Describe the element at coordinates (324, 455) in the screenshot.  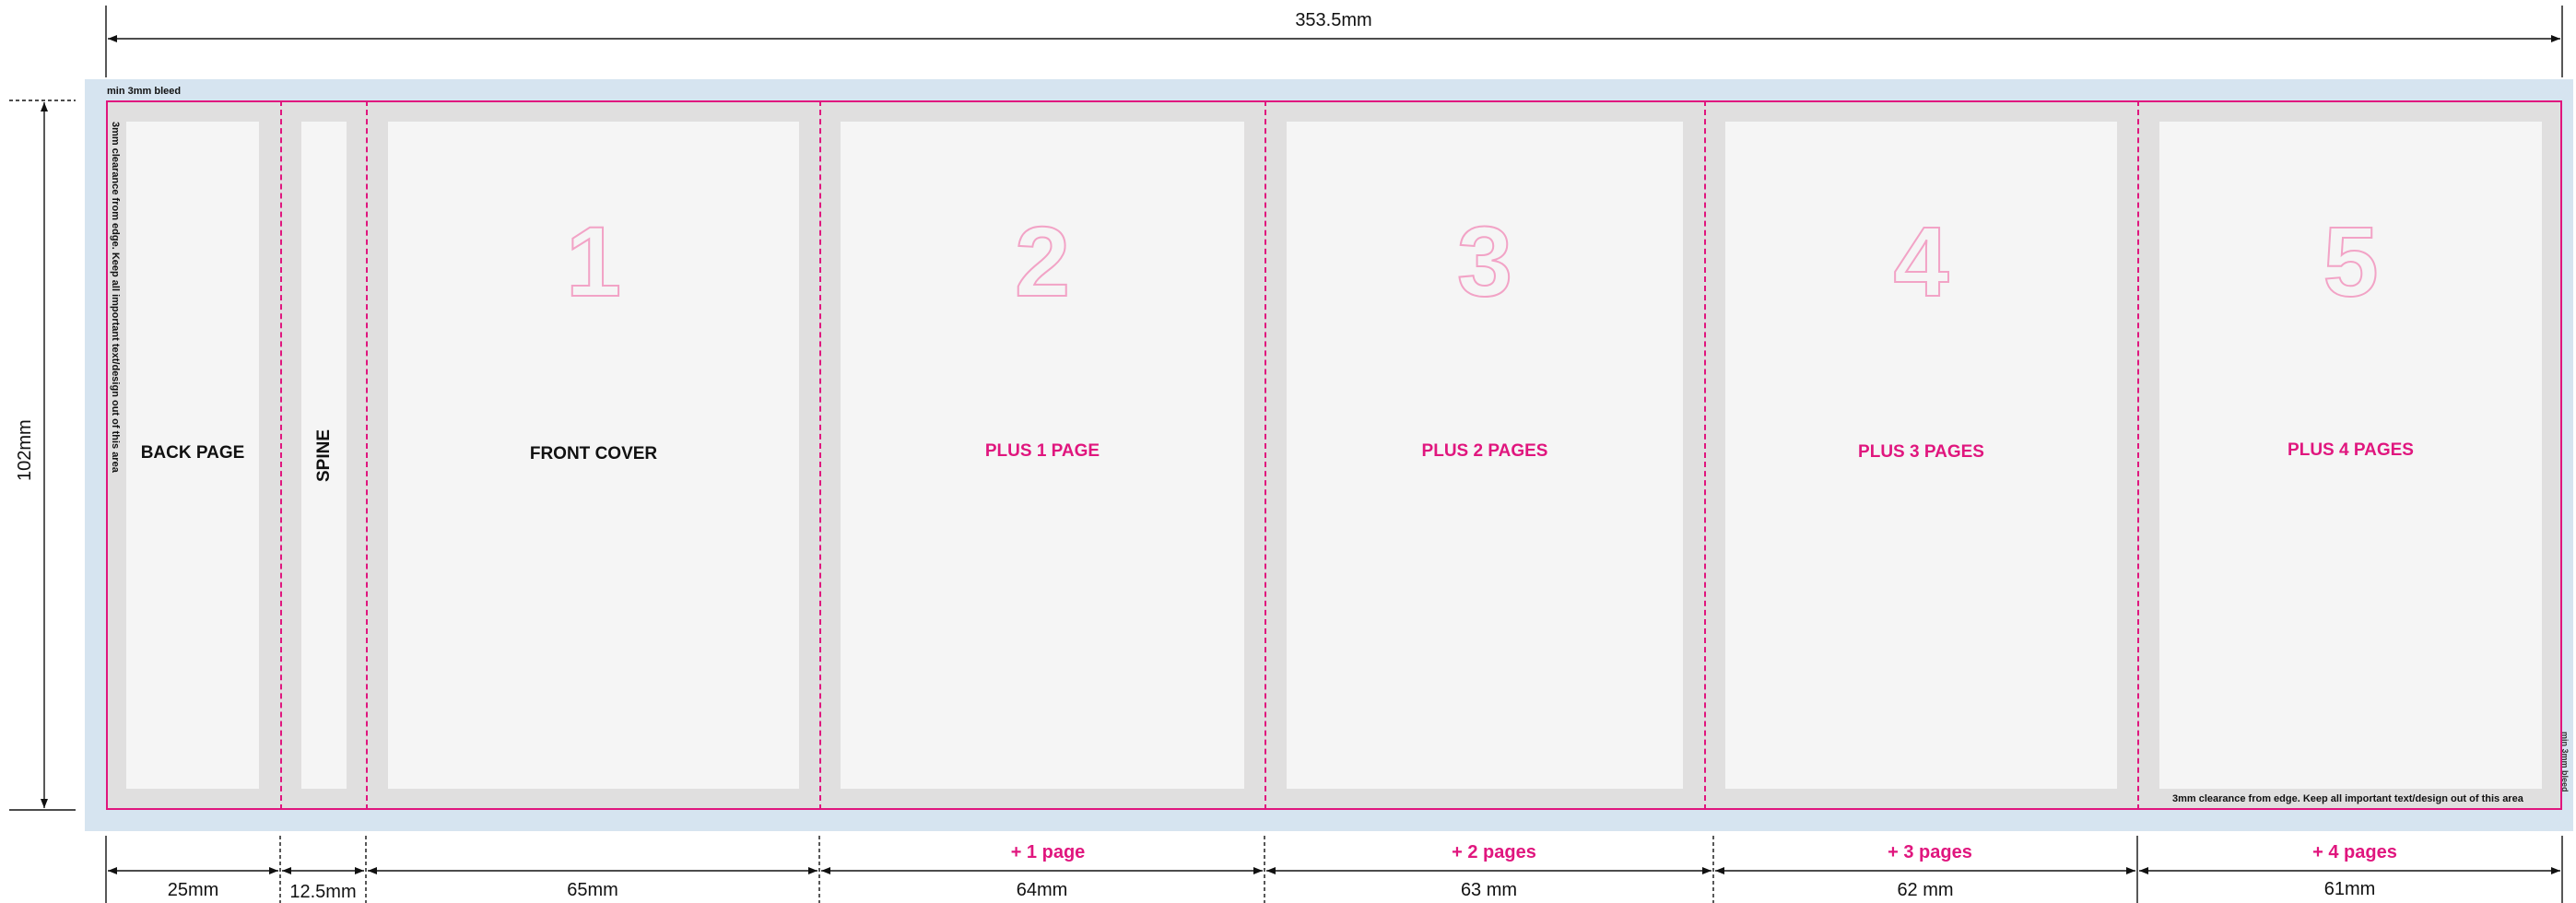
I see `page-spine` at that location.